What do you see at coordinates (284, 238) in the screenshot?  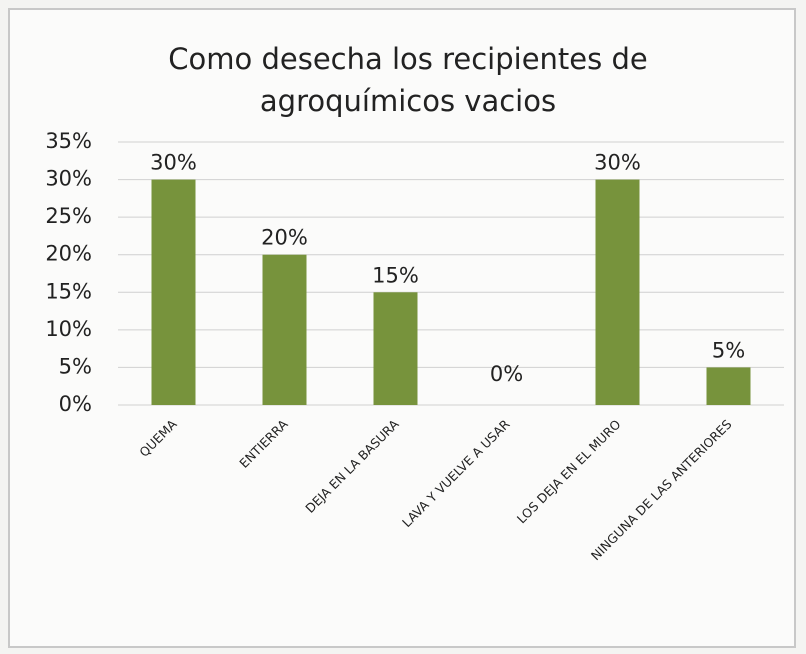 I see `data-label: 20%` at bounding box center [284, 238].